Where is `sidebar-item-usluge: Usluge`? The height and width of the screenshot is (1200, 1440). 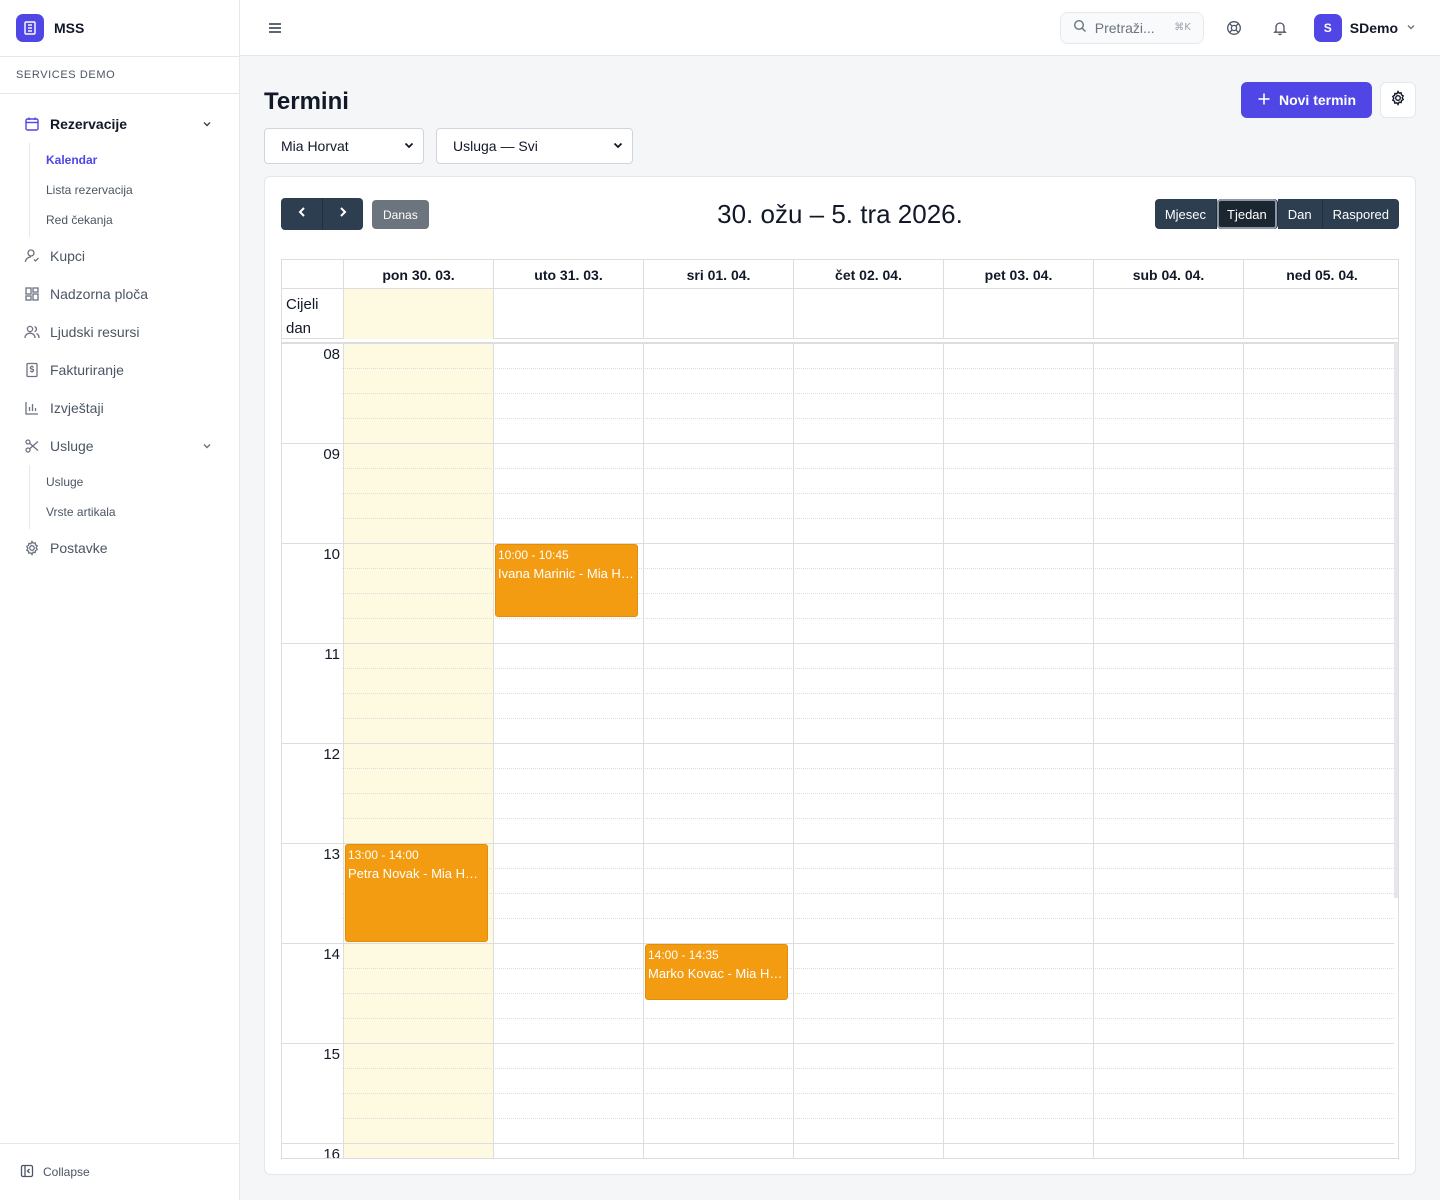
sidebar-item-usluge: Usluge is located at coordinates (119, 446).